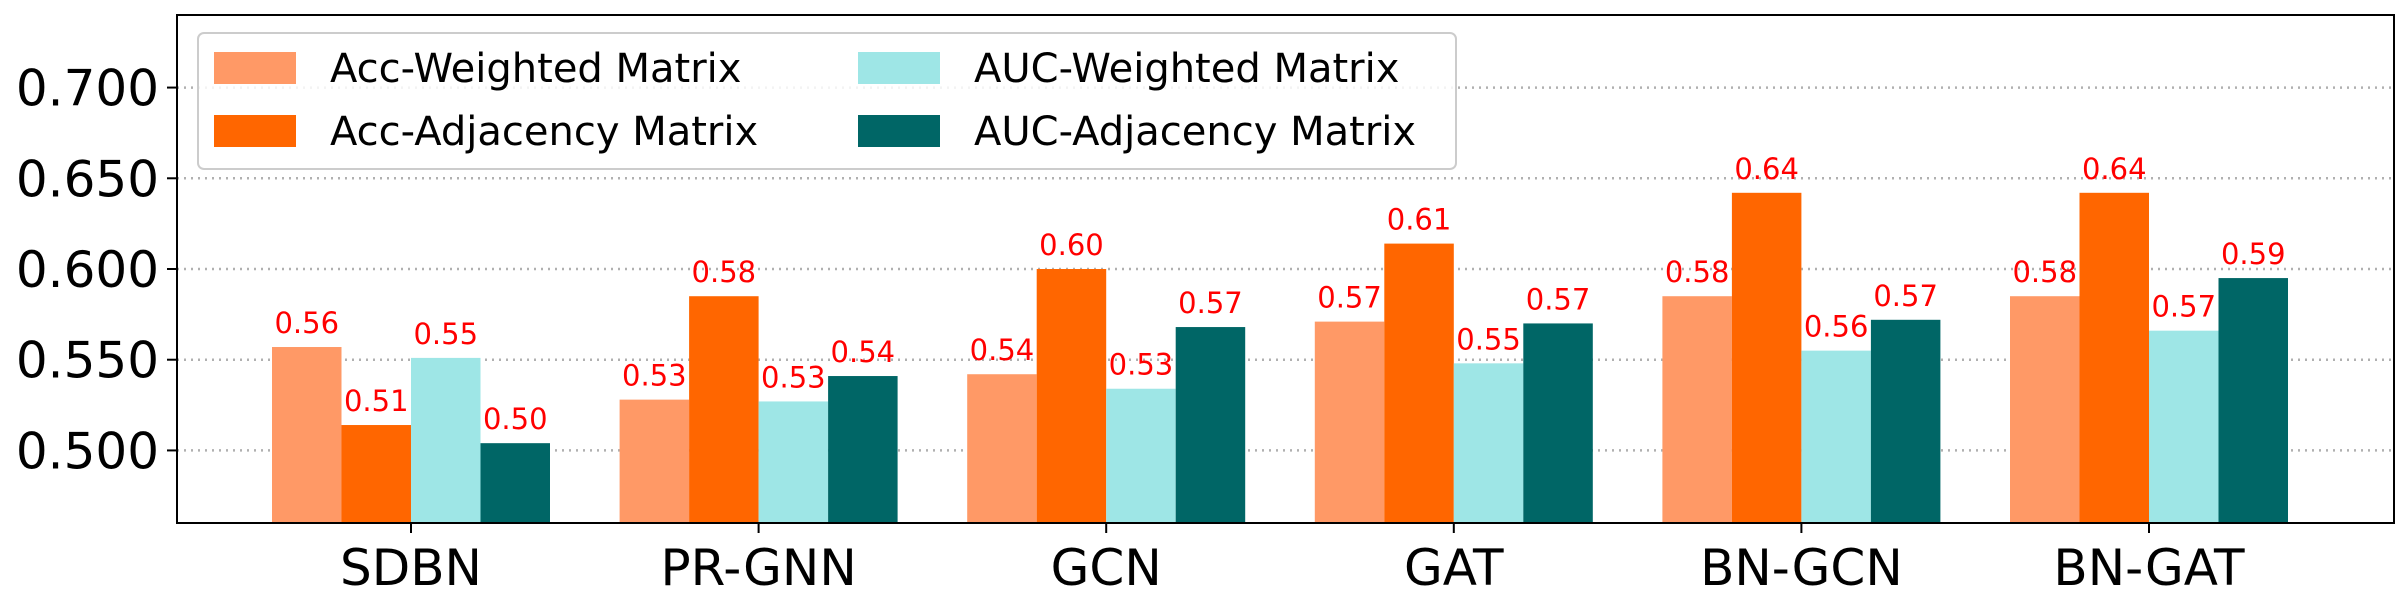 Image resolution: width=2400 pixels, height=600 pixels. I want to click on x-tick-label: BN-GAT, so click(2149, 568).